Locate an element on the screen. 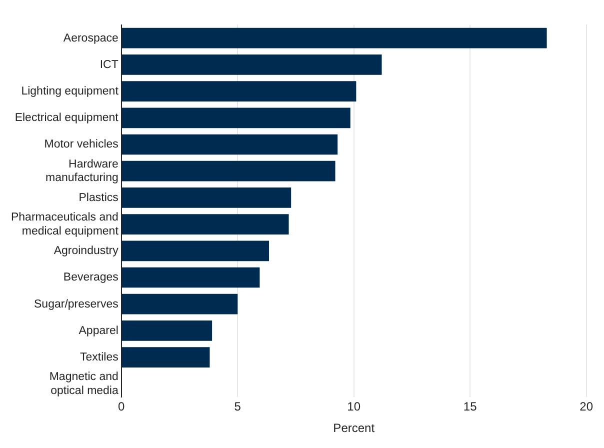  y-tick-label: Beverages is located at coordinates (91, 278).